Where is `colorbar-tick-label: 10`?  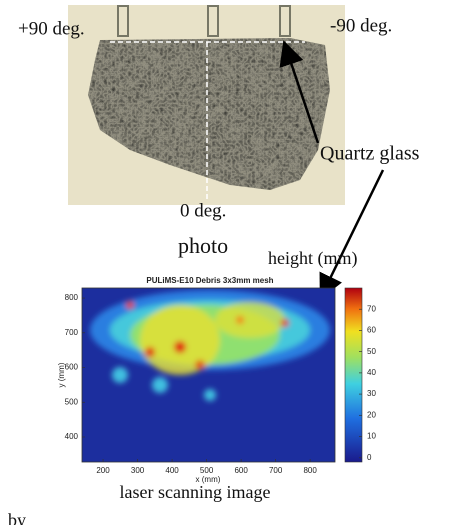
colorbar-tick-label: 10 is located at coordinates (371, 436).